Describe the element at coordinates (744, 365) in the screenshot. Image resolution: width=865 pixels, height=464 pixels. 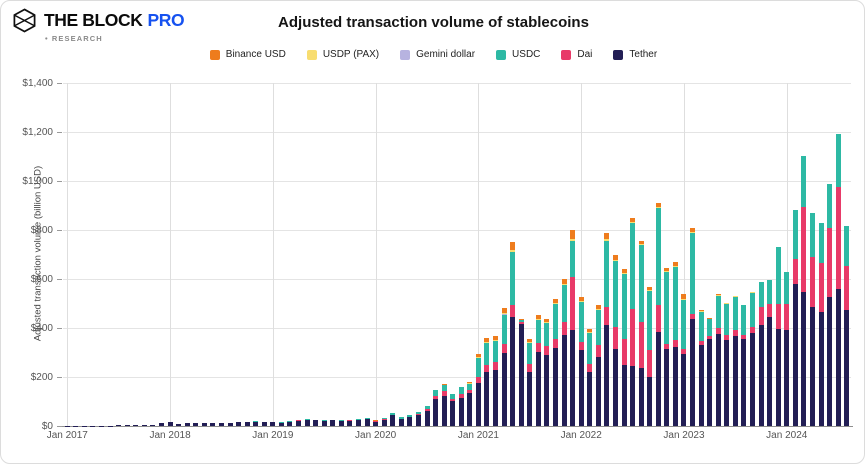
I see `bar-Aug-2023` at that location.